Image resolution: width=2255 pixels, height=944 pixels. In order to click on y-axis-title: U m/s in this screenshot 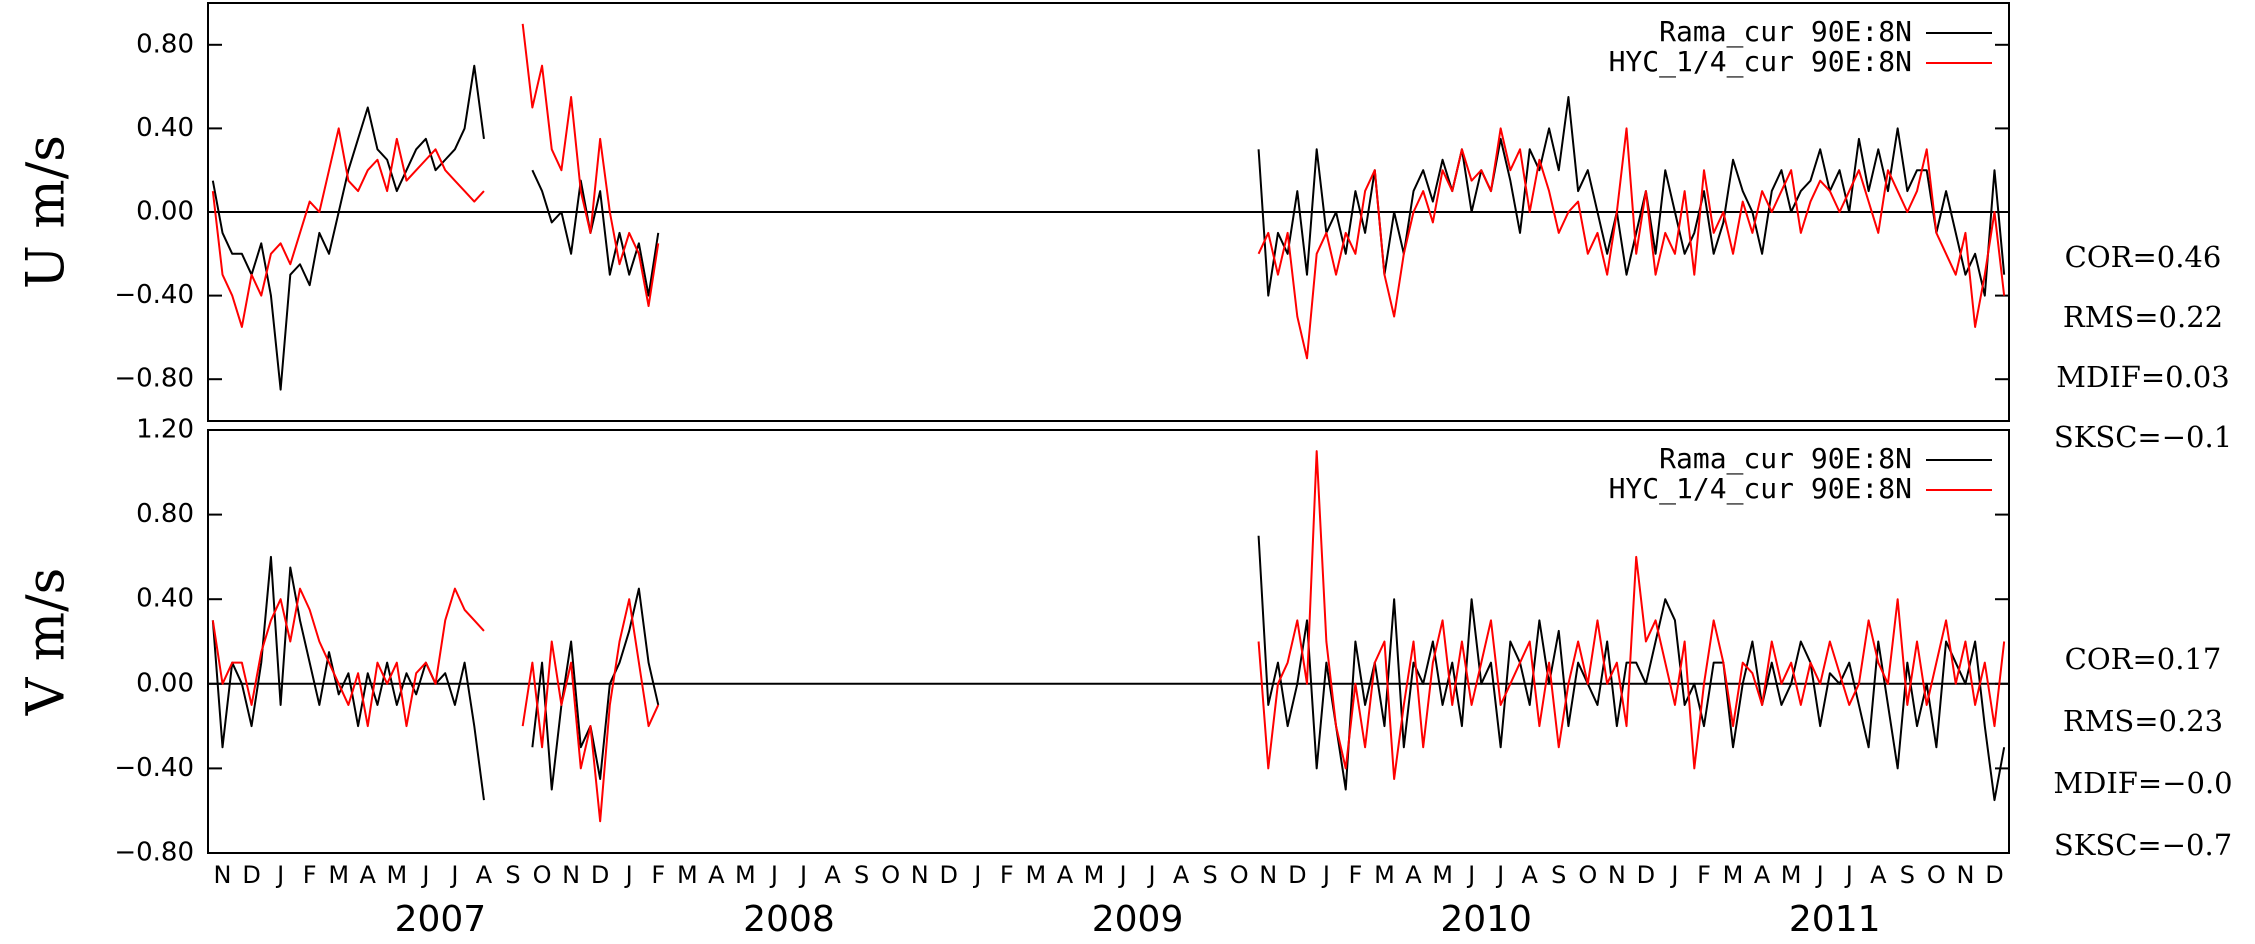, I will do `click(47, 212)`.